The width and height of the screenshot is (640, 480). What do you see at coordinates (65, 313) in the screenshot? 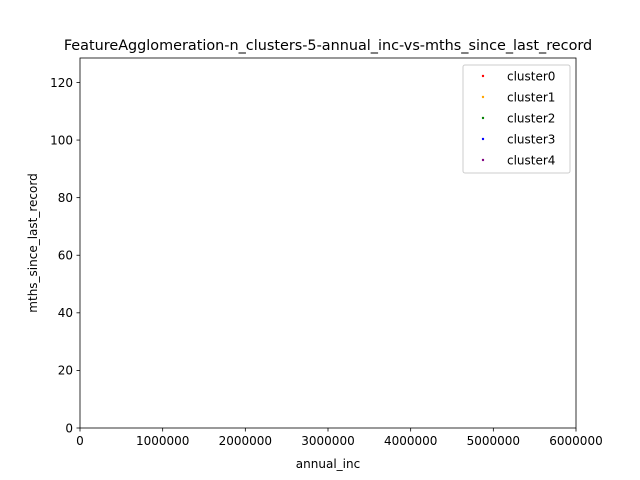
I see `y-tick-label: 40` at bounding box center [65, 313].